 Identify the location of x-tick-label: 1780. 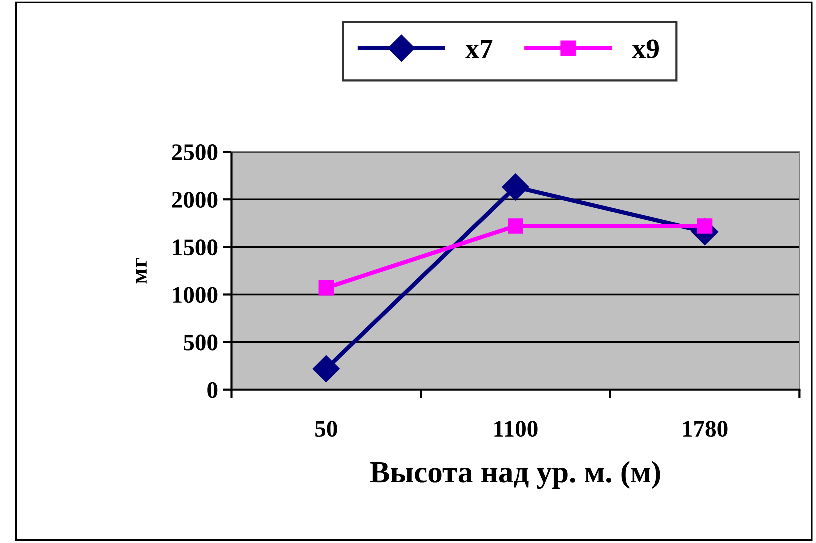
(705, 429).